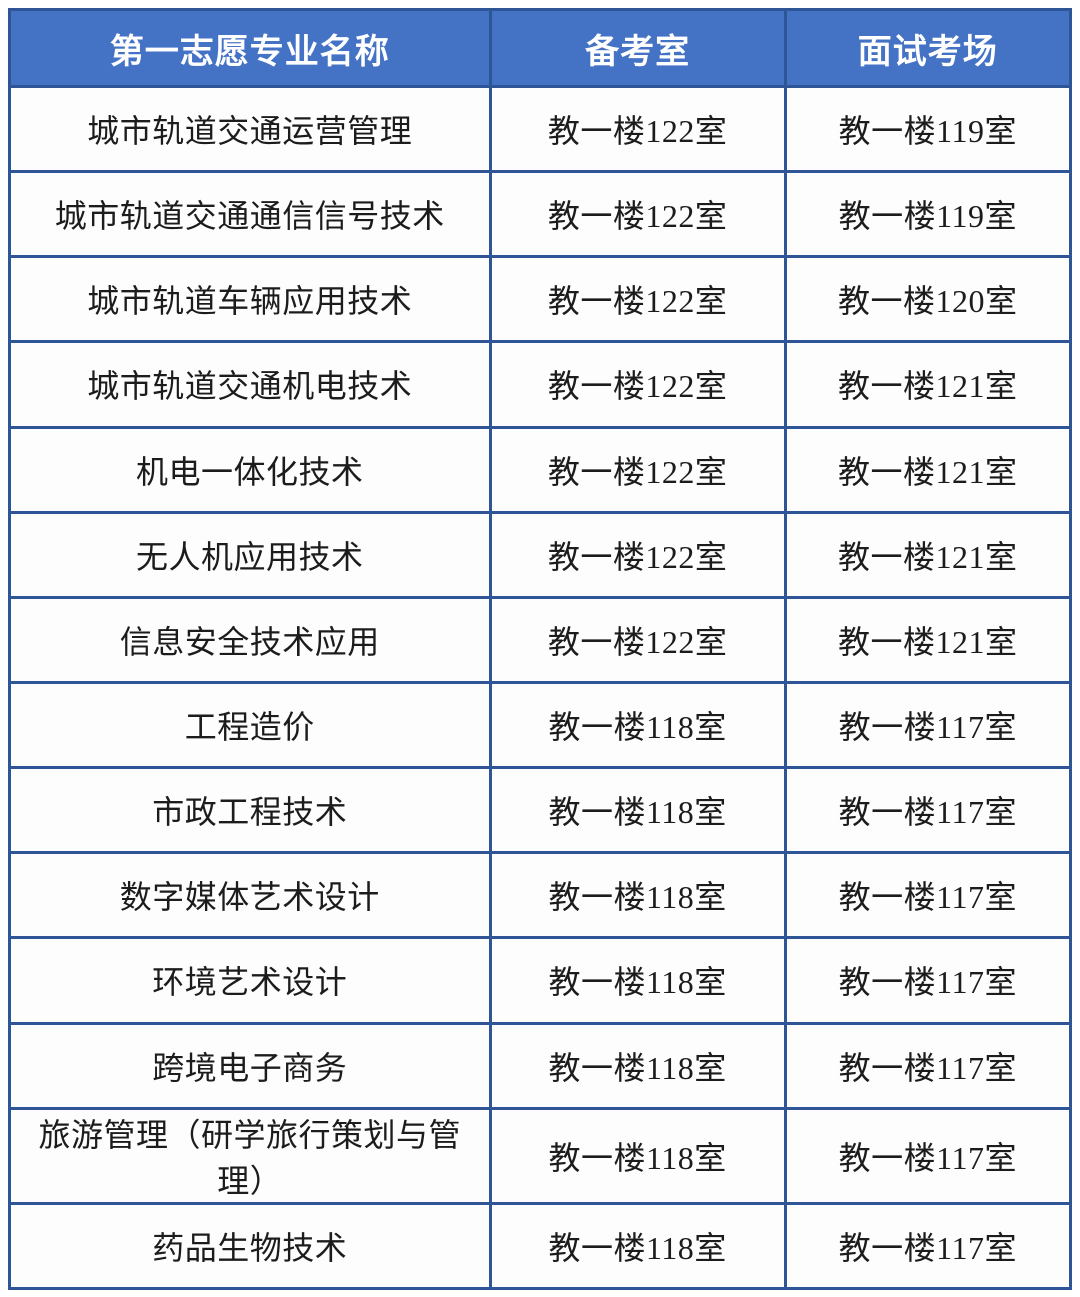 This screenshot has height=1297, width=1080. I want to click on table-row: 城市轨道交通通信信号技术 教一楼122室 教一楼119室, so click(540, 214).